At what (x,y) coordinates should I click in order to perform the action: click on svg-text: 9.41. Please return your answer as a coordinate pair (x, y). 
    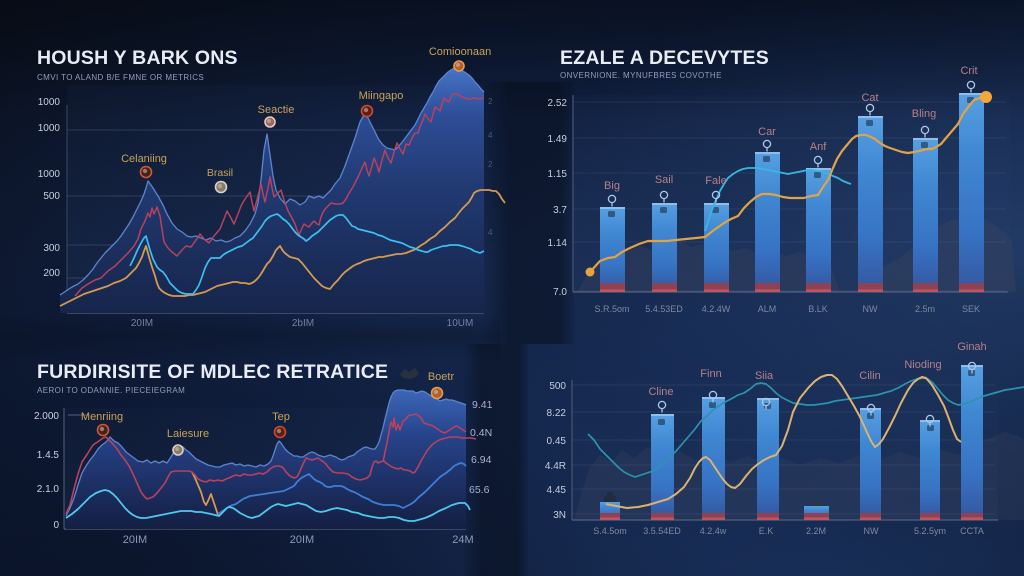
    Looking at the image, I should click on (482, 405).